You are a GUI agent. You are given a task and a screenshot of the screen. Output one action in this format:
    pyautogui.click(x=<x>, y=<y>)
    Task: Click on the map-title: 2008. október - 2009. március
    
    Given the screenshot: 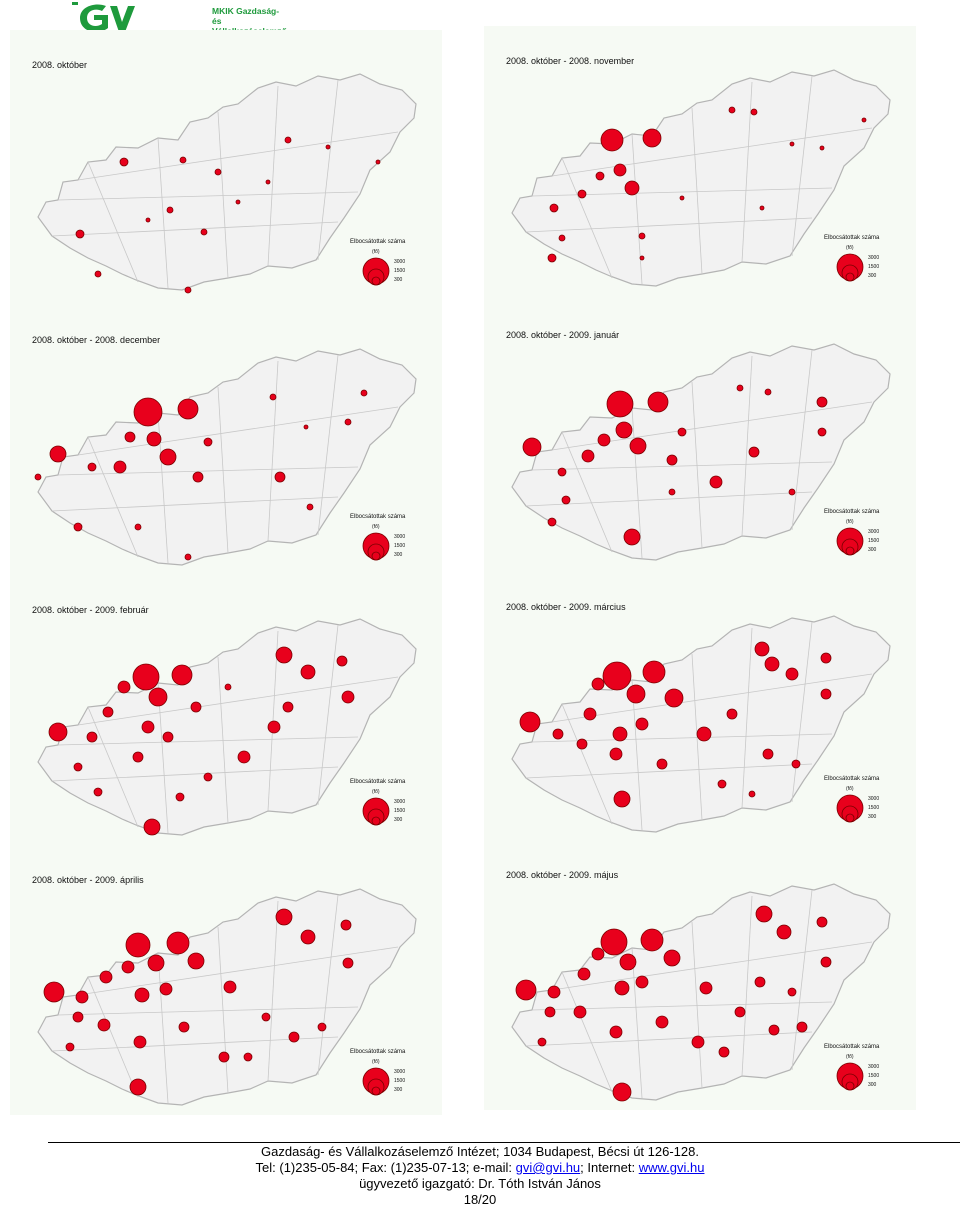 What is the action you would take?
    pyautogui.click(x=566, y=607)
    